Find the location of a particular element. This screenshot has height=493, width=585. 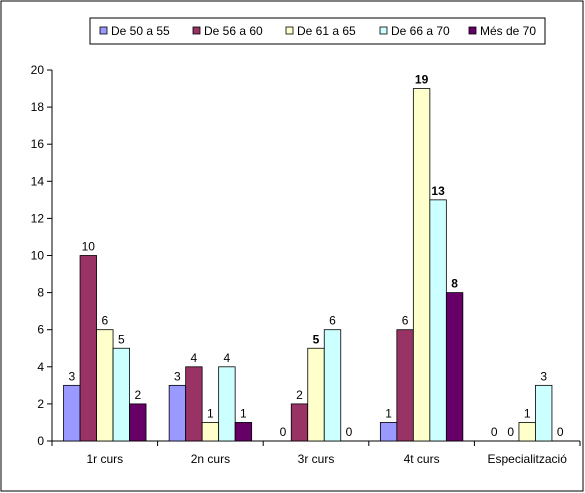

legend-label: De 61 a 65 is located at coordinates (326, 31).